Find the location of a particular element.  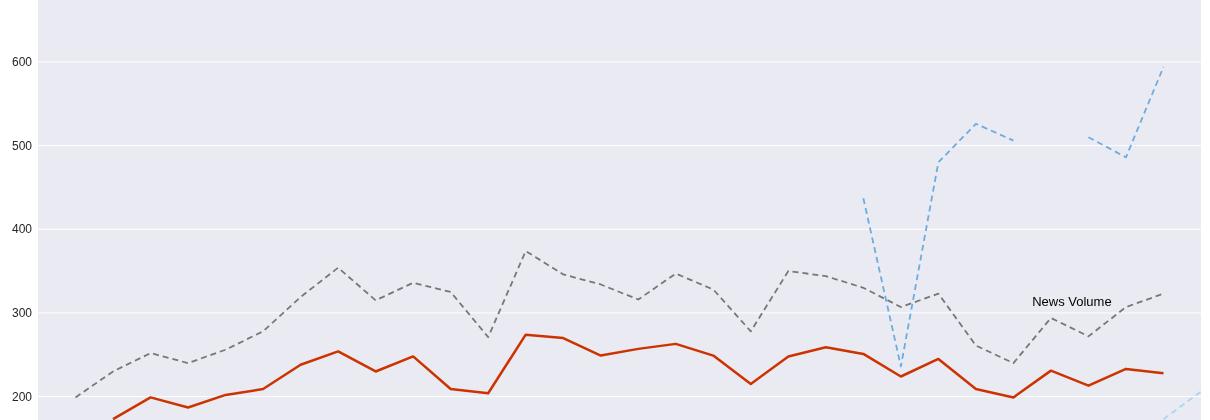

y-tick-label: 500 is located at coordinates (22, 145).